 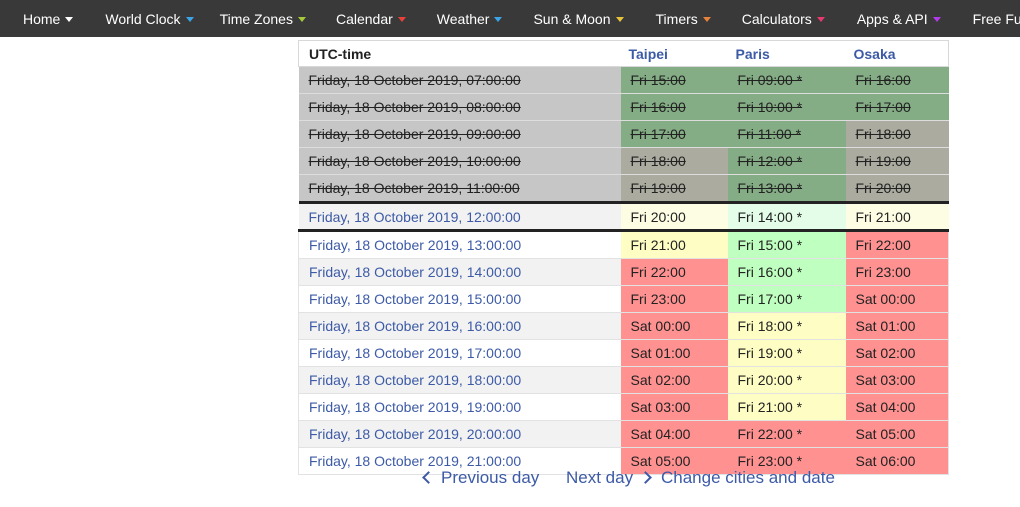 I want to click on nav-free-fun: Free Fun, so click(x=996, y=18).